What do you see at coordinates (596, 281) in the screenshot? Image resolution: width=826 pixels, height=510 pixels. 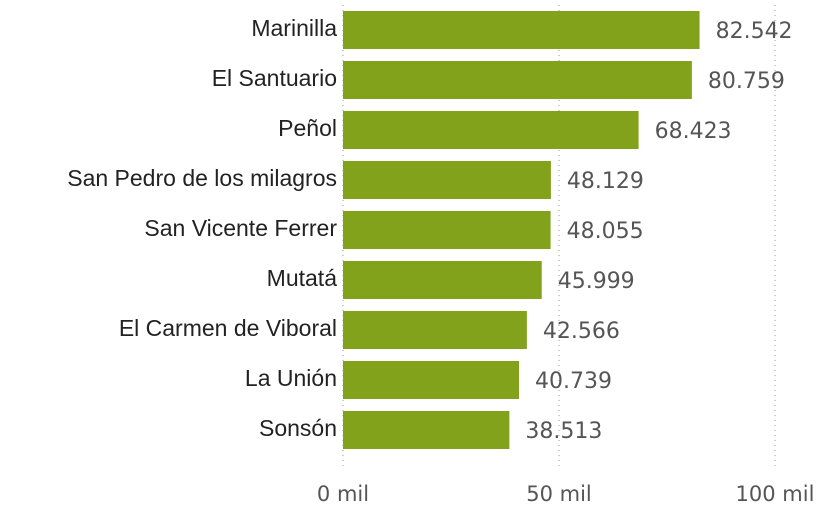 I see `value-label: 45.999` at bounding box center [596, 281].